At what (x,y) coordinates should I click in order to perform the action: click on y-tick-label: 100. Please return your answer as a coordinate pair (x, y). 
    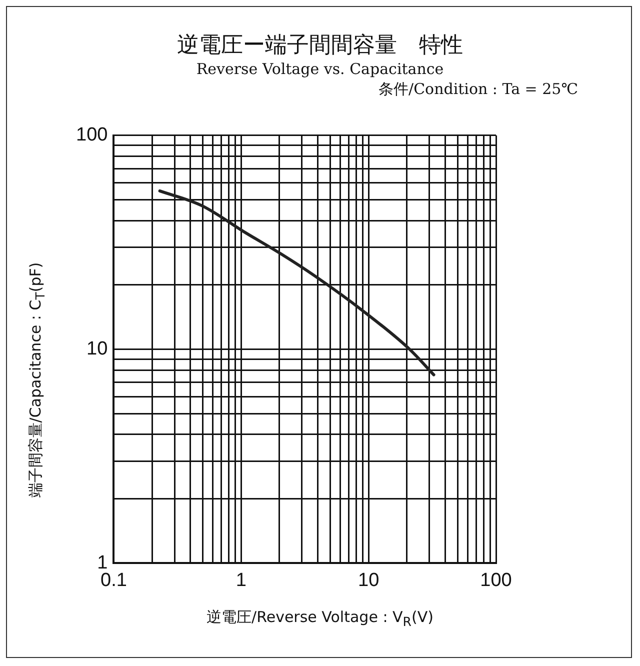
    Looking at the image, I should click on (92, 135).